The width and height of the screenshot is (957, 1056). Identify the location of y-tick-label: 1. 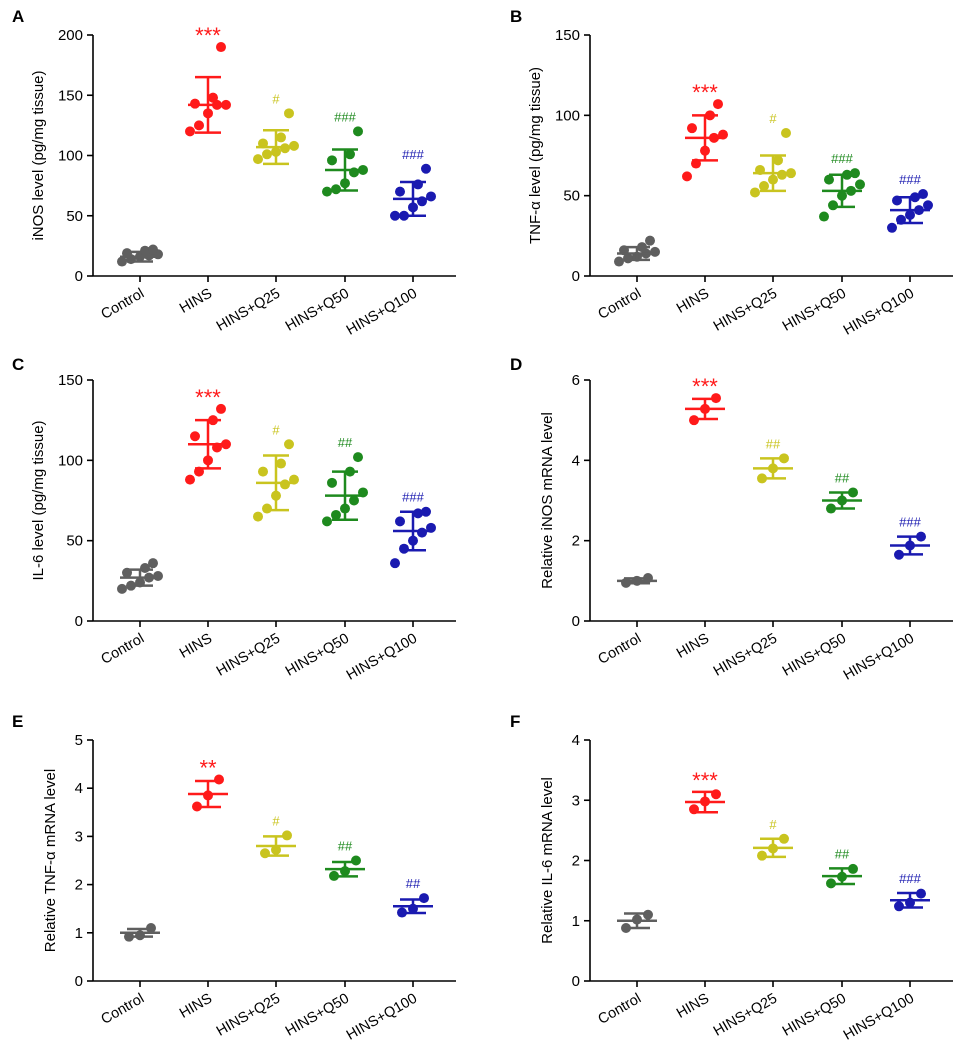
(79, 933).